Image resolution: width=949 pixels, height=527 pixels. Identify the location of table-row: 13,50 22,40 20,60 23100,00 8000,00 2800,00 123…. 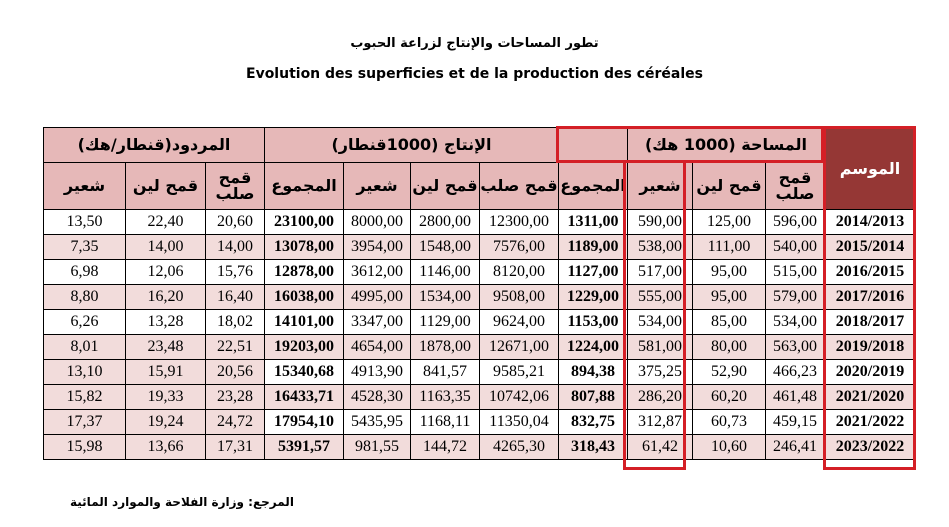
(479, 222).